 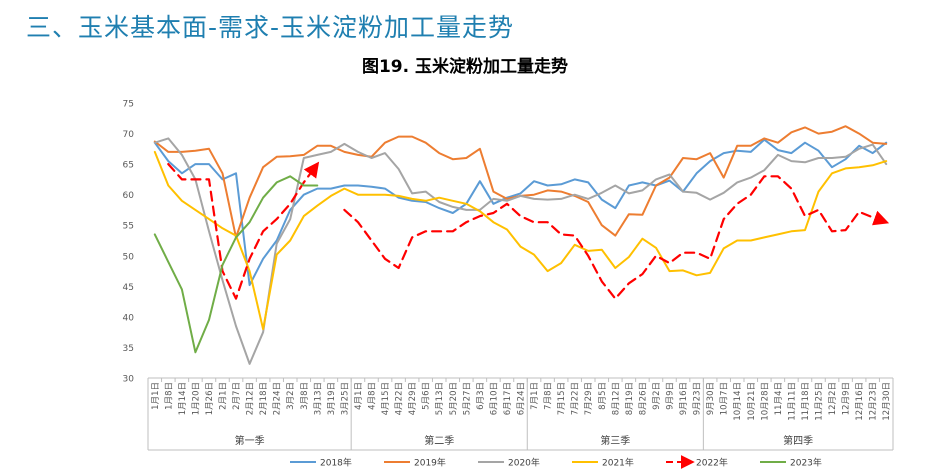 What do you see at coordinates (860, 401) in the screenshot?
I see `x-tick-label: 12月16日` at bounding box center [860, 401].